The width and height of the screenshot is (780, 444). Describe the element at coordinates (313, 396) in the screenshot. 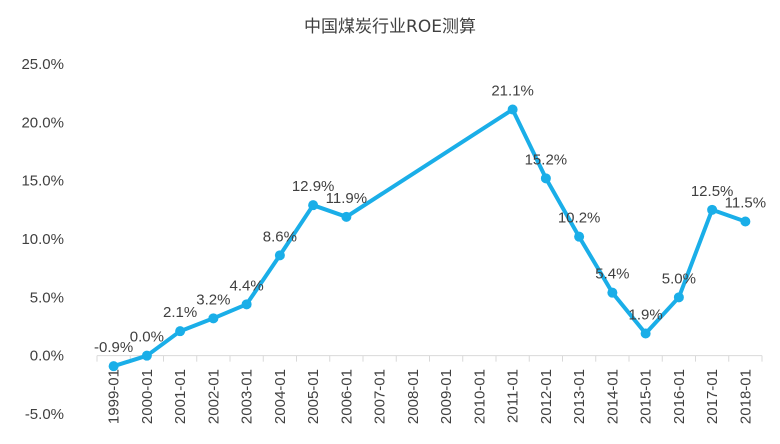

I see `x-tick-label: 2005-01` at that location.